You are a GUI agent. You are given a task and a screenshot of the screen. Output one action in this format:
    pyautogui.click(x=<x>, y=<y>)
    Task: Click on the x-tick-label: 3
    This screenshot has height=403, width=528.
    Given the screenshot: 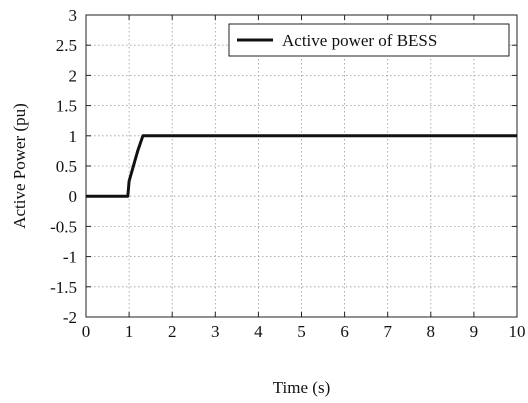 What is the action you would take?
    pyautogui.click(x=215, y=331)
    